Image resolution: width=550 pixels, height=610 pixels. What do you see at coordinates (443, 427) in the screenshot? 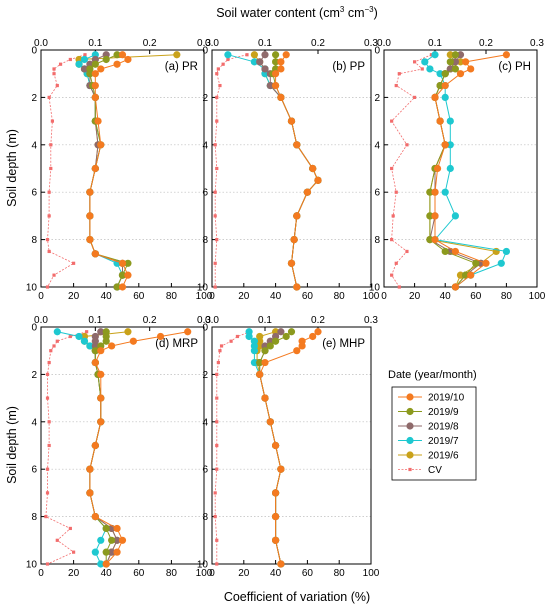
I see `legend-label: 2019/8` at bounding box center [443, 427].